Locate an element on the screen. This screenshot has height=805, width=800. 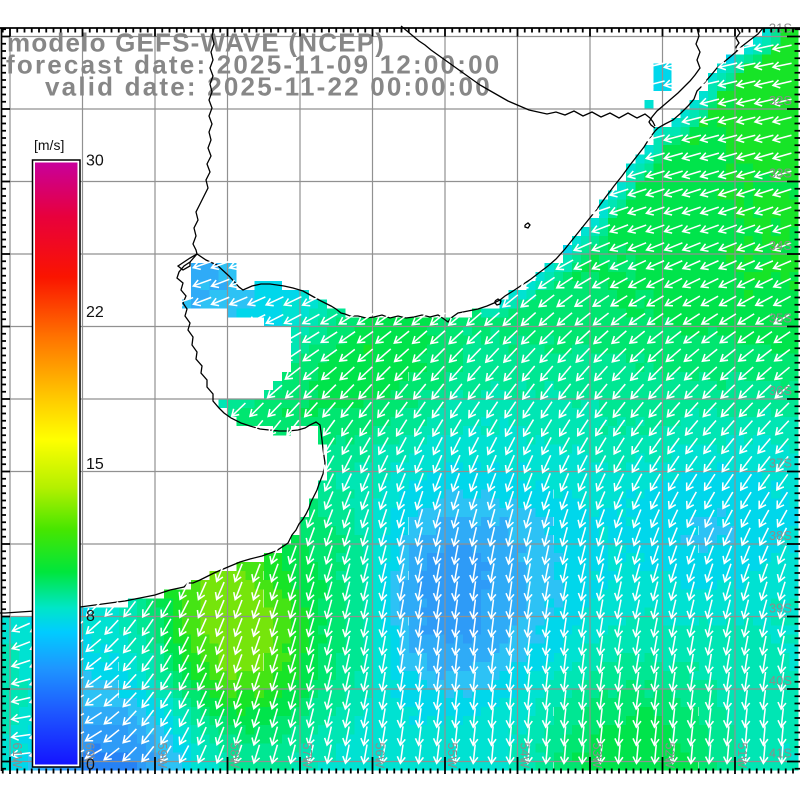
svg-text: 30 is located at coordinates (95, 161).